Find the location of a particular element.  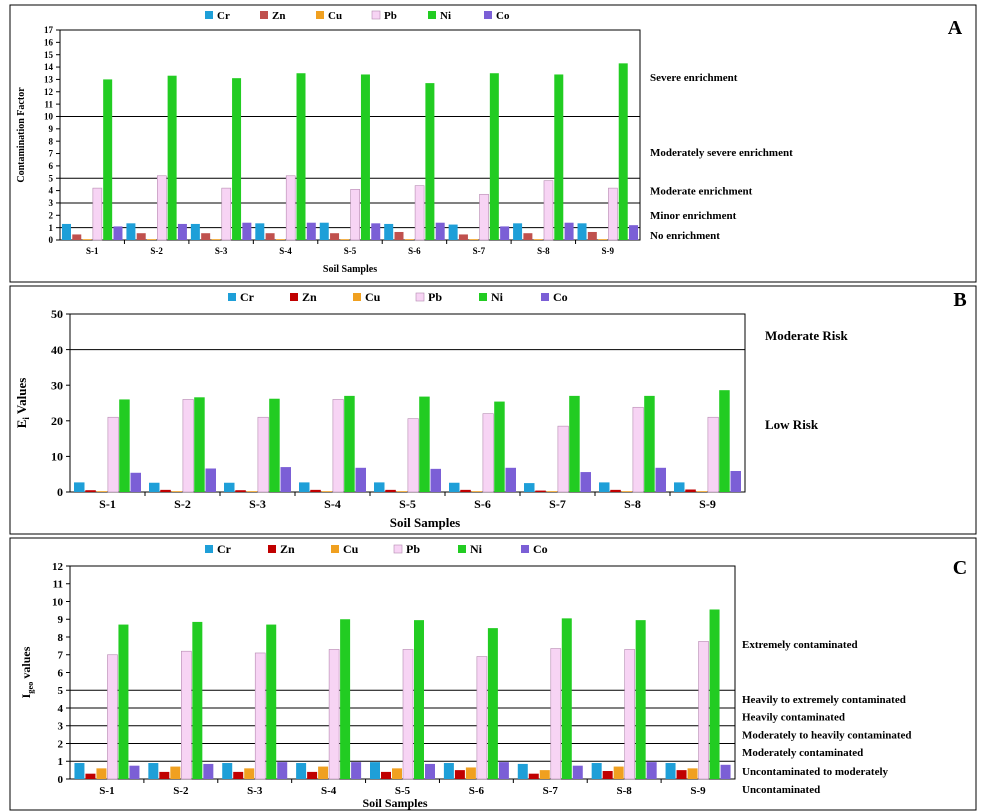

zone-label: Moderate enrichment is located at coordinates (701, 191).